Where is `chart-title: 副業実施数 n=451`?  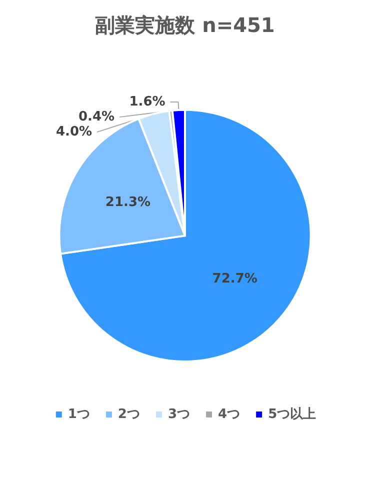 chart-title: 副業実施数 n=451 is located at coordinates (185, 25).